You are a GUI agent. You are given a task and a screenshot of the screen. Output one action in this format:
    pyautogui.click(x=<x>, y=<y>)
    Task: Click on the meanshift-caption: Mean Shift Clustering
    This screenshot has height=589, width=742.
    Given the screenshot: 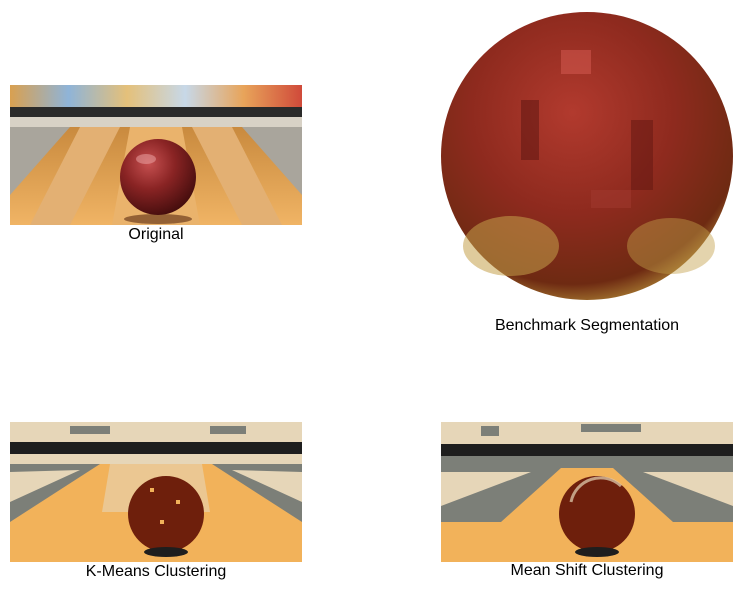 What is the action you would take?
    pyautogui.click(x=587, y=570)
    